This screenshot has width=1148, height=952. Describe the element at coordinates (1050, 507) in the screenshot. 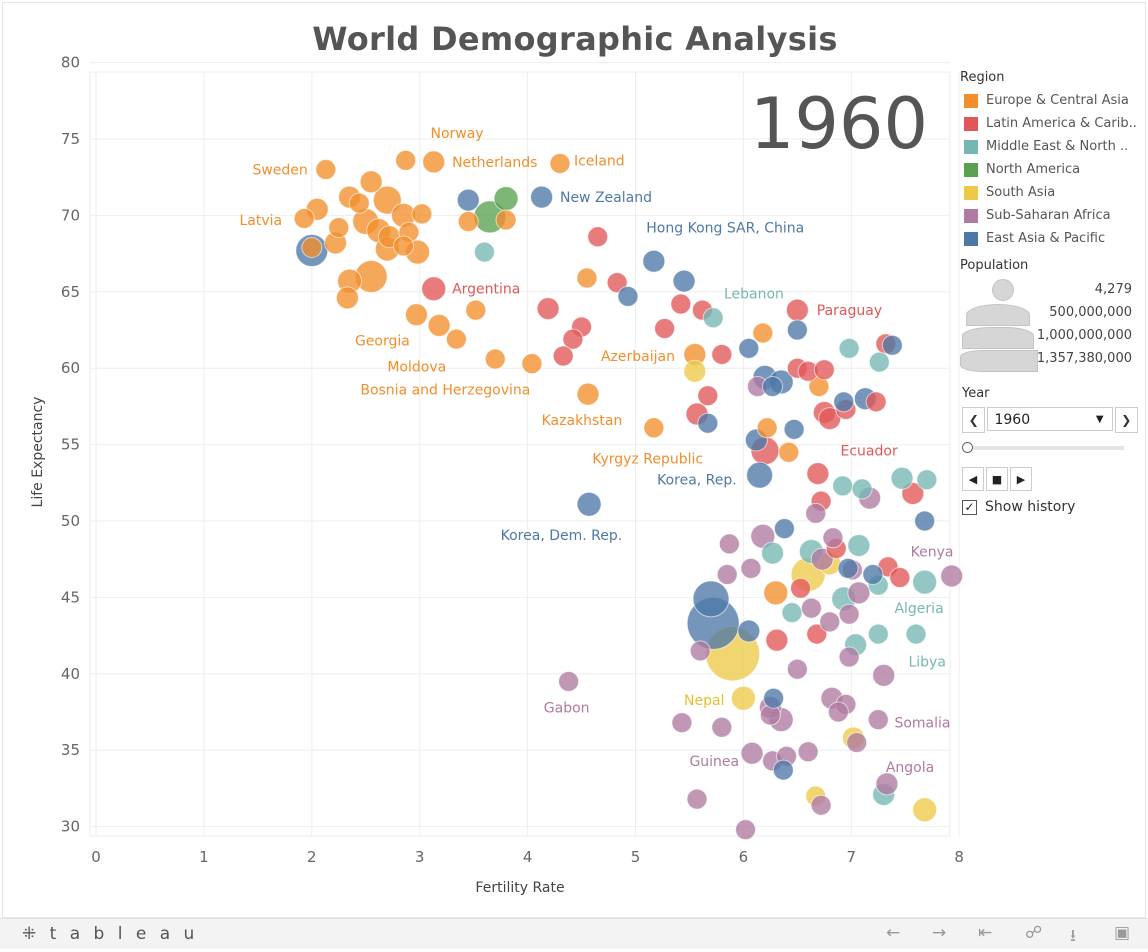

I see `show-history-toggle: ✓ Show history` at that location.